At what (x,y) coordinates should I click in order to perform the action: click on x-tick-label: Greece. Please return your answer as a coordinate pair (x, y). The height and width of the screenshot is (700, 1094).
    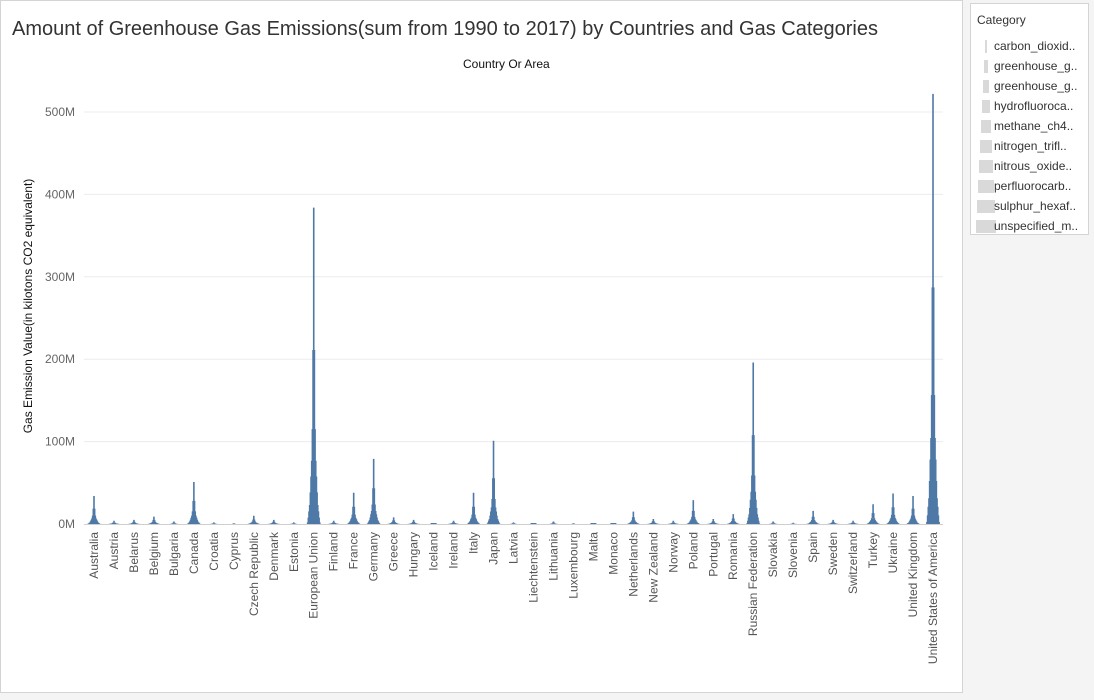
    Looking at the image, I should click on (394, 552).